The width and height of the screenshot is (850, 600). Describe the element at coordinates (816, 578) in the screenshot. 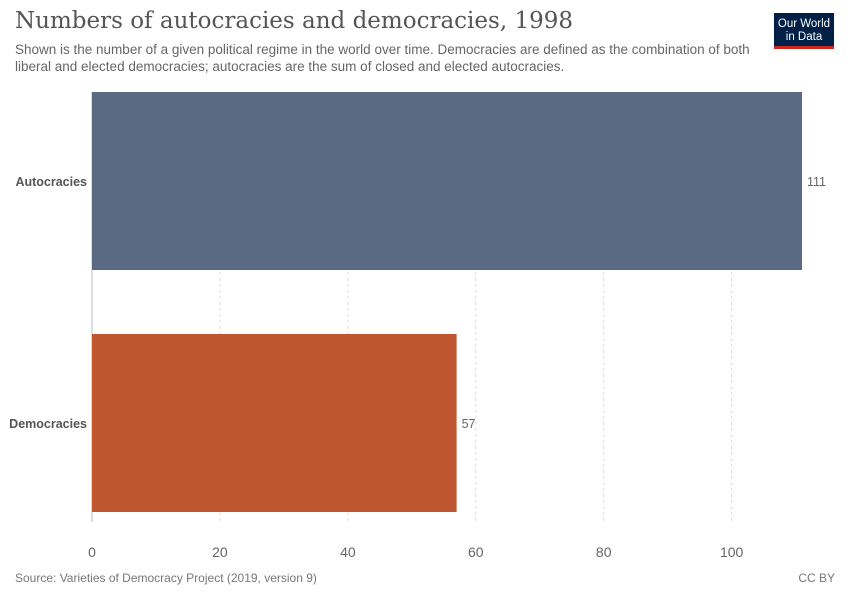

I see `license-label: CC BY` at that location.